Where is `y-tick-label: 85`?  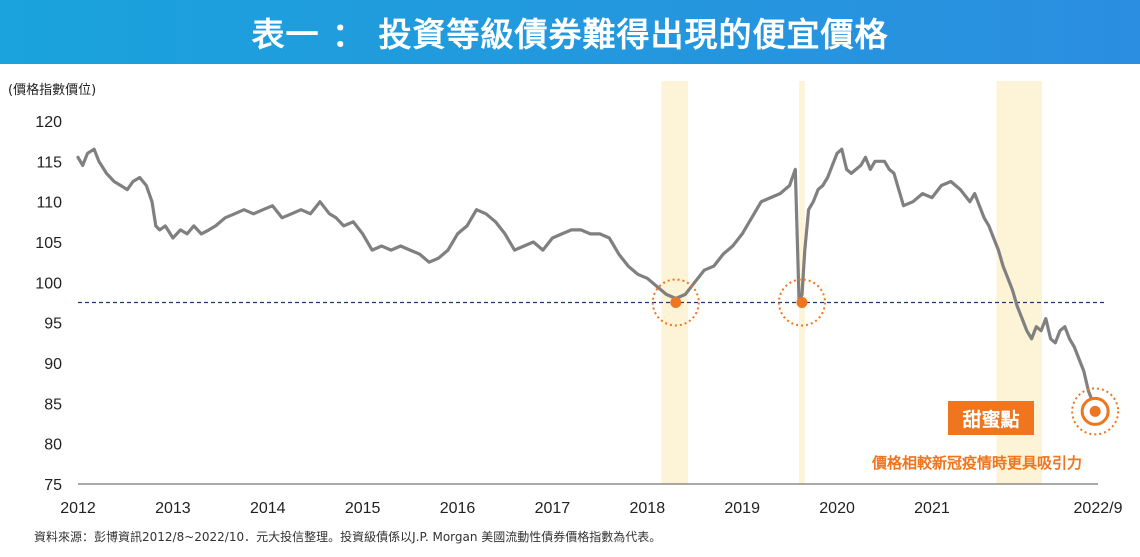 y-tick-label: 85 is located at coordinates (53, 404).